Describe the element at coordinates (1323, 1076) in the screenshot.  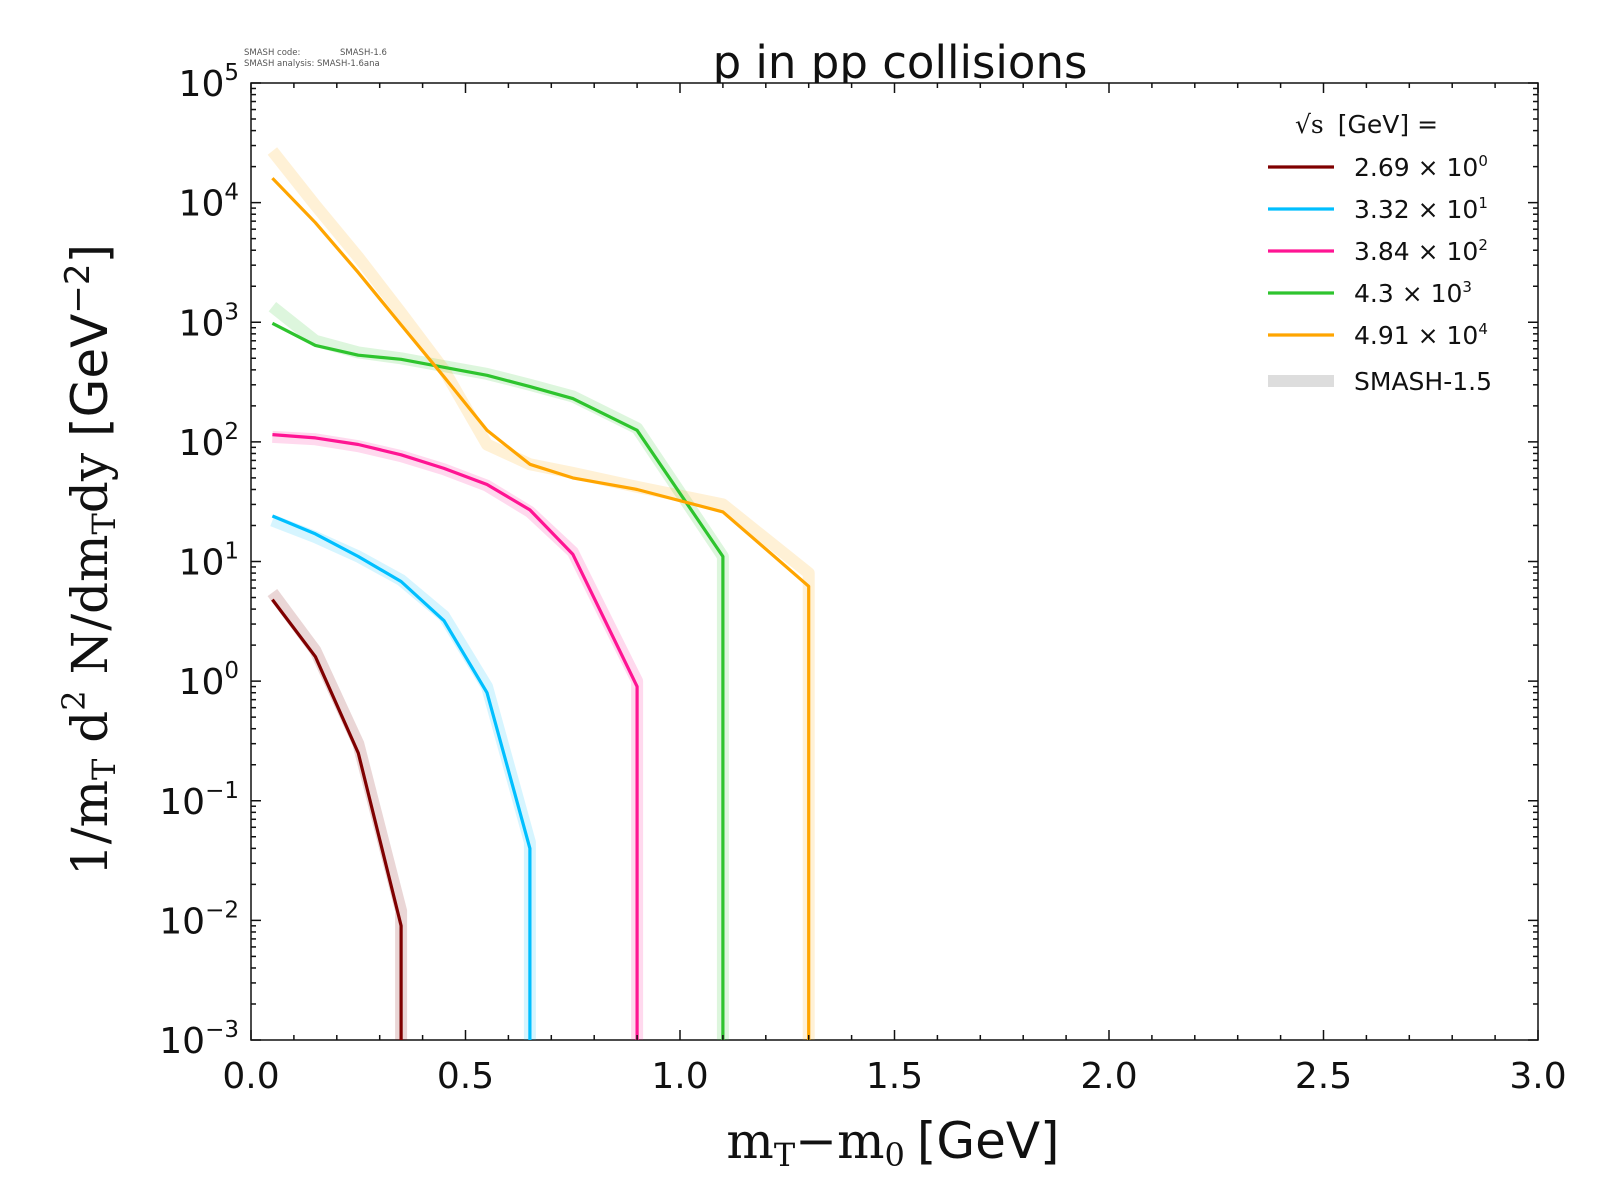
I see `x-tick-label: 2.5` at that location.